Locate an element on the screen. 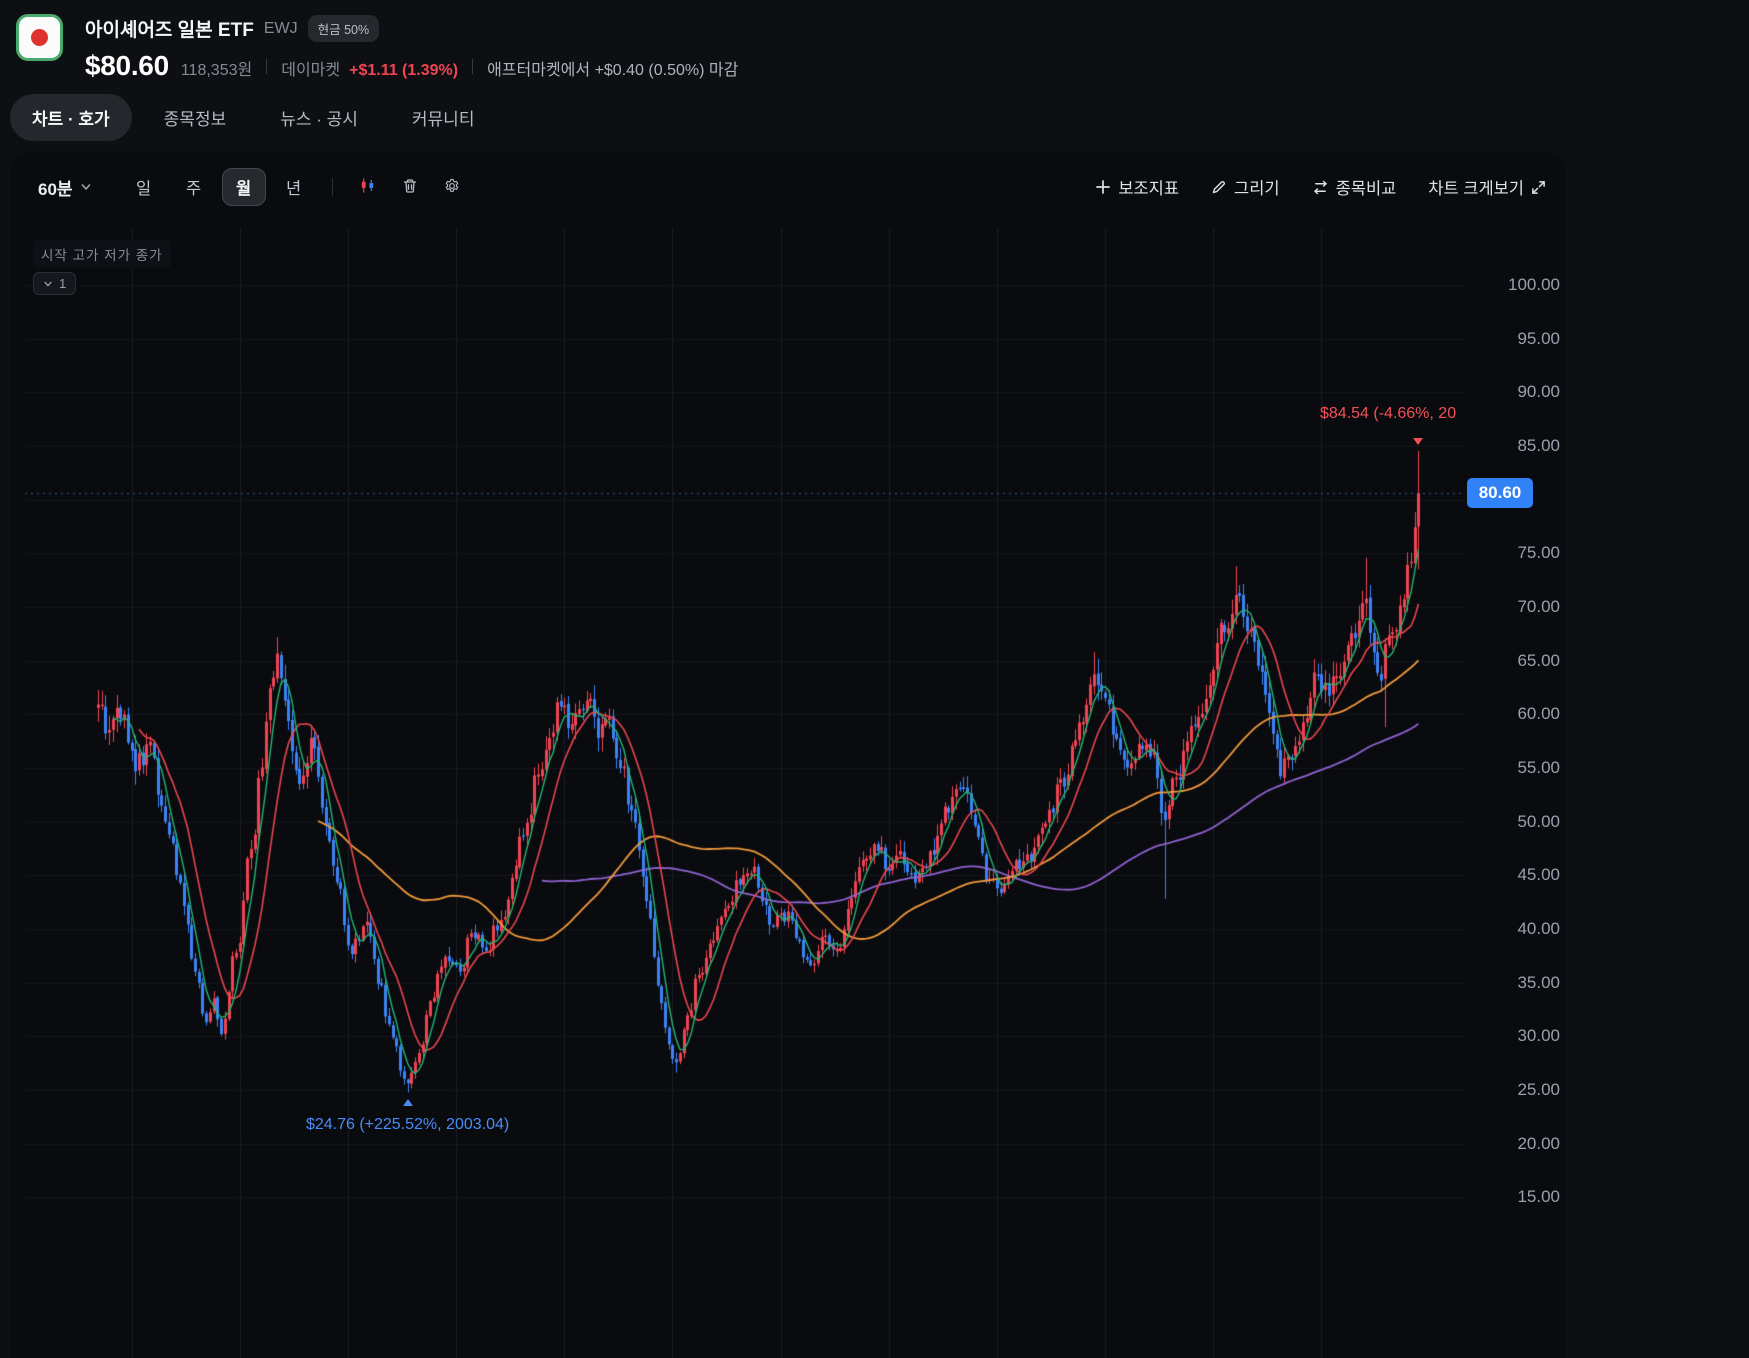 Image resolution: width=1749 pixels, height=1358 pixels. y-axis-label: 15.00 is located at coordinates (1538, 1197).